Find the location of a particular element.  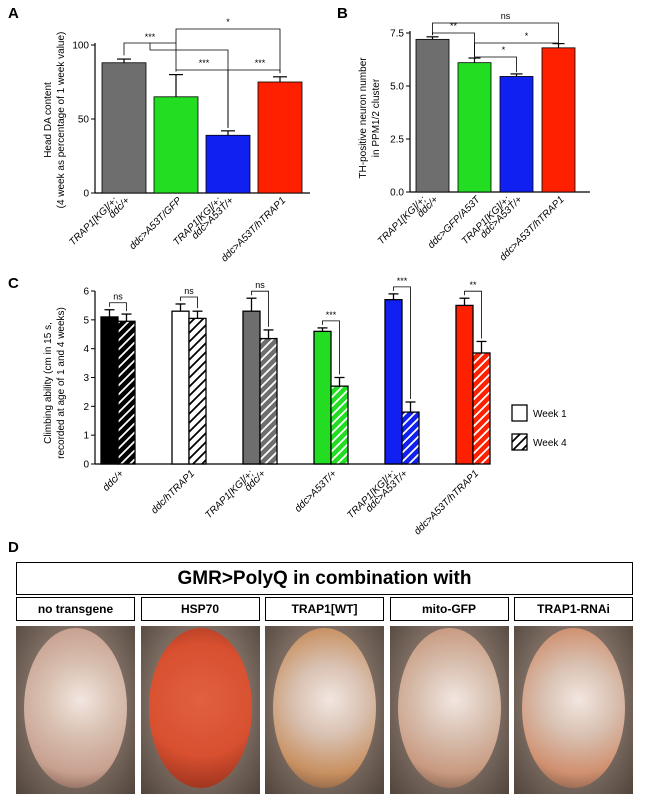

chart-c-ylabel-line2: recorded at age of 1 and 4 weeks) is located at coordinates (61, 383).